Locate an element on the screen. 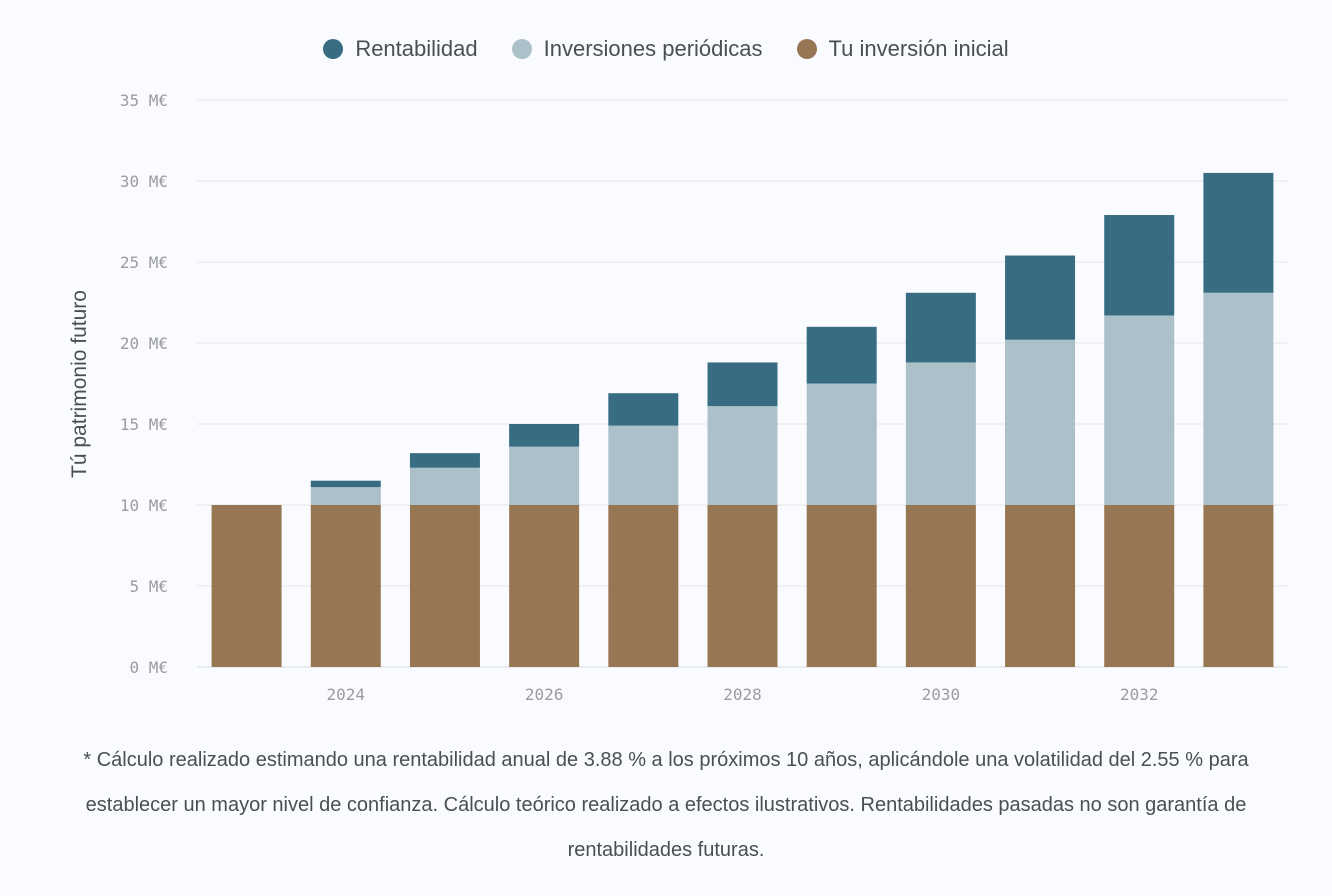 The image size is (1332, 896). x-tick-label: 2028 is located at coordinates (742, 694).